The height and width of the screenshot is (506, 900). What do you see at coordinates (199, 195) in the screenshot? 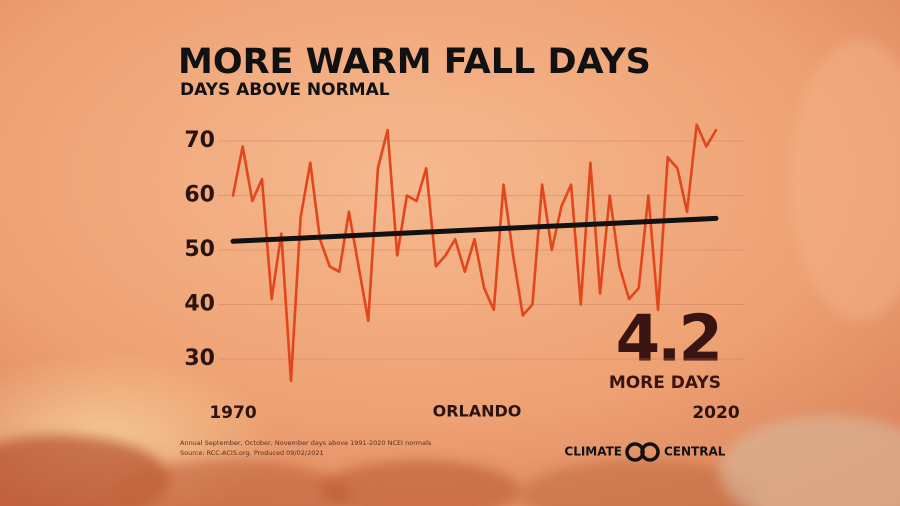
I see `y-tick-label: 60` at bounding box center [199, 195].